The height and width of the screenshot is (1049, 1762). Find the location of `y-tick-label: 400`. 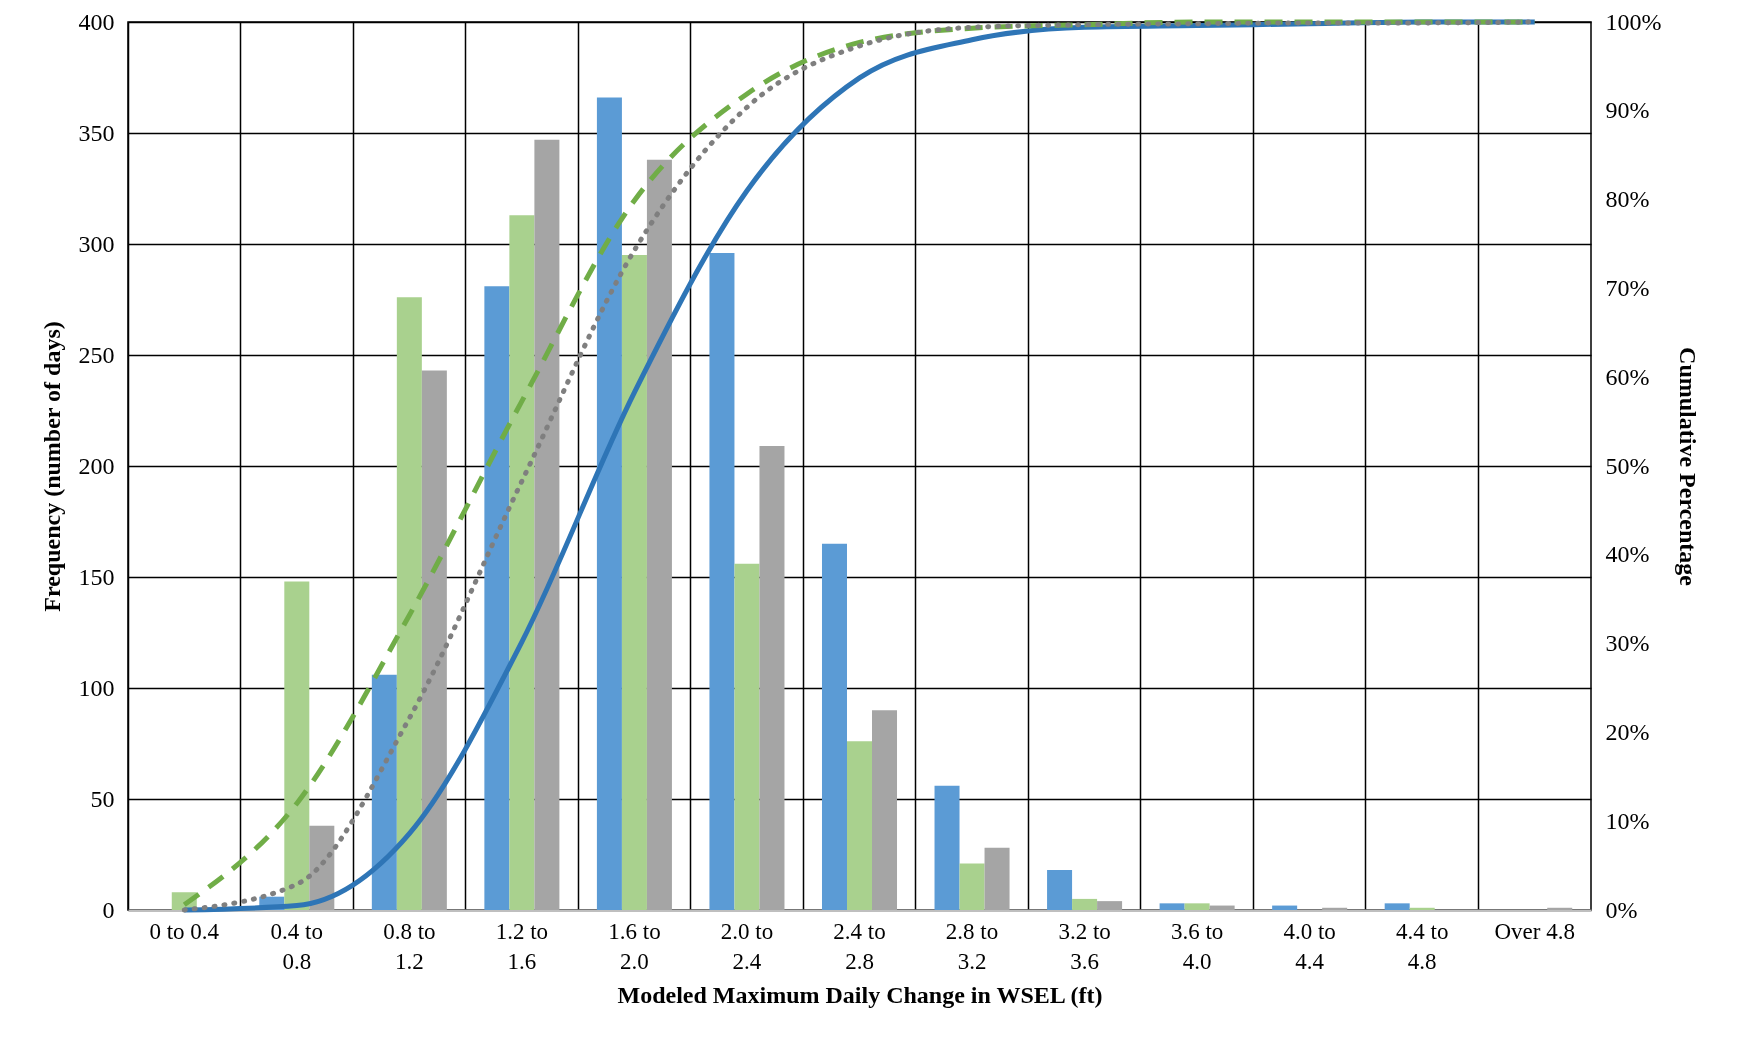

y-tick-label: 400 is located at coordinates (96, 21).